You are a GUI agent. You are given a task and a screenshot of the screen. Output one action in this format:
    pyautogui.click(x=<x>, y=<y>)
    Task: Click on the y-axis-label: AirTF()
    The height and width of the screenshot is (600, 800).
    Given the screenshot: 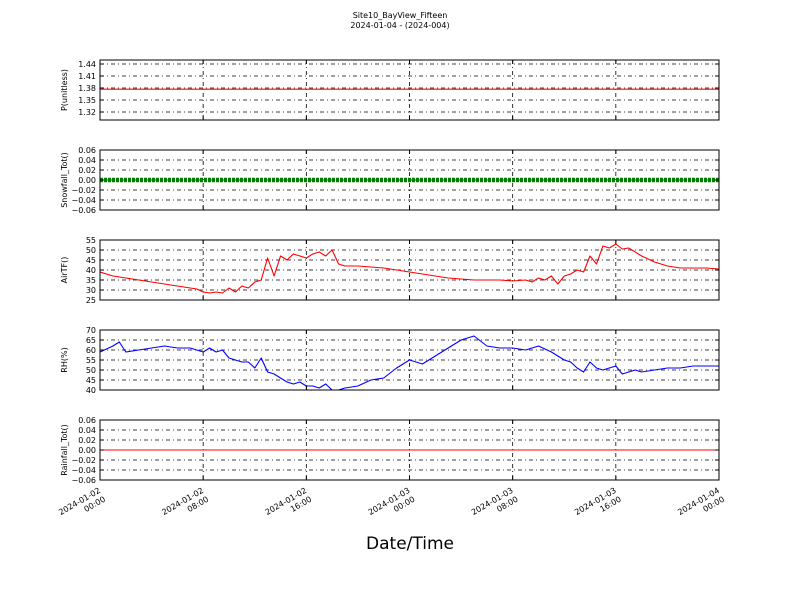 What is the action you would take?
    pyautogui.click(x=64, y=270)
    